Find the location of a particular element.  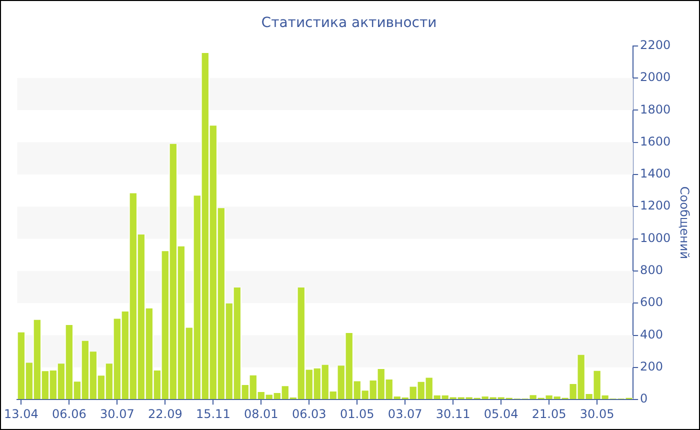

y-tick-label: 800 is located at coordinates (651, 270).